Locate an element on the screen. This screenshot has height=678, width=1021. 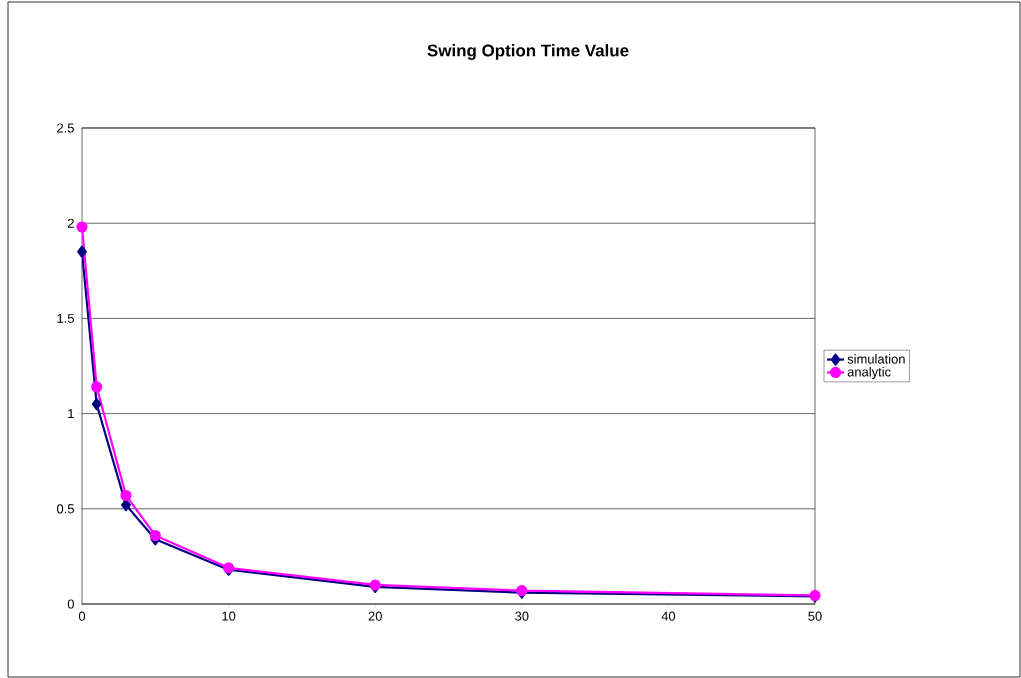
legend-label: analytic is located at coordinates (869, 373).